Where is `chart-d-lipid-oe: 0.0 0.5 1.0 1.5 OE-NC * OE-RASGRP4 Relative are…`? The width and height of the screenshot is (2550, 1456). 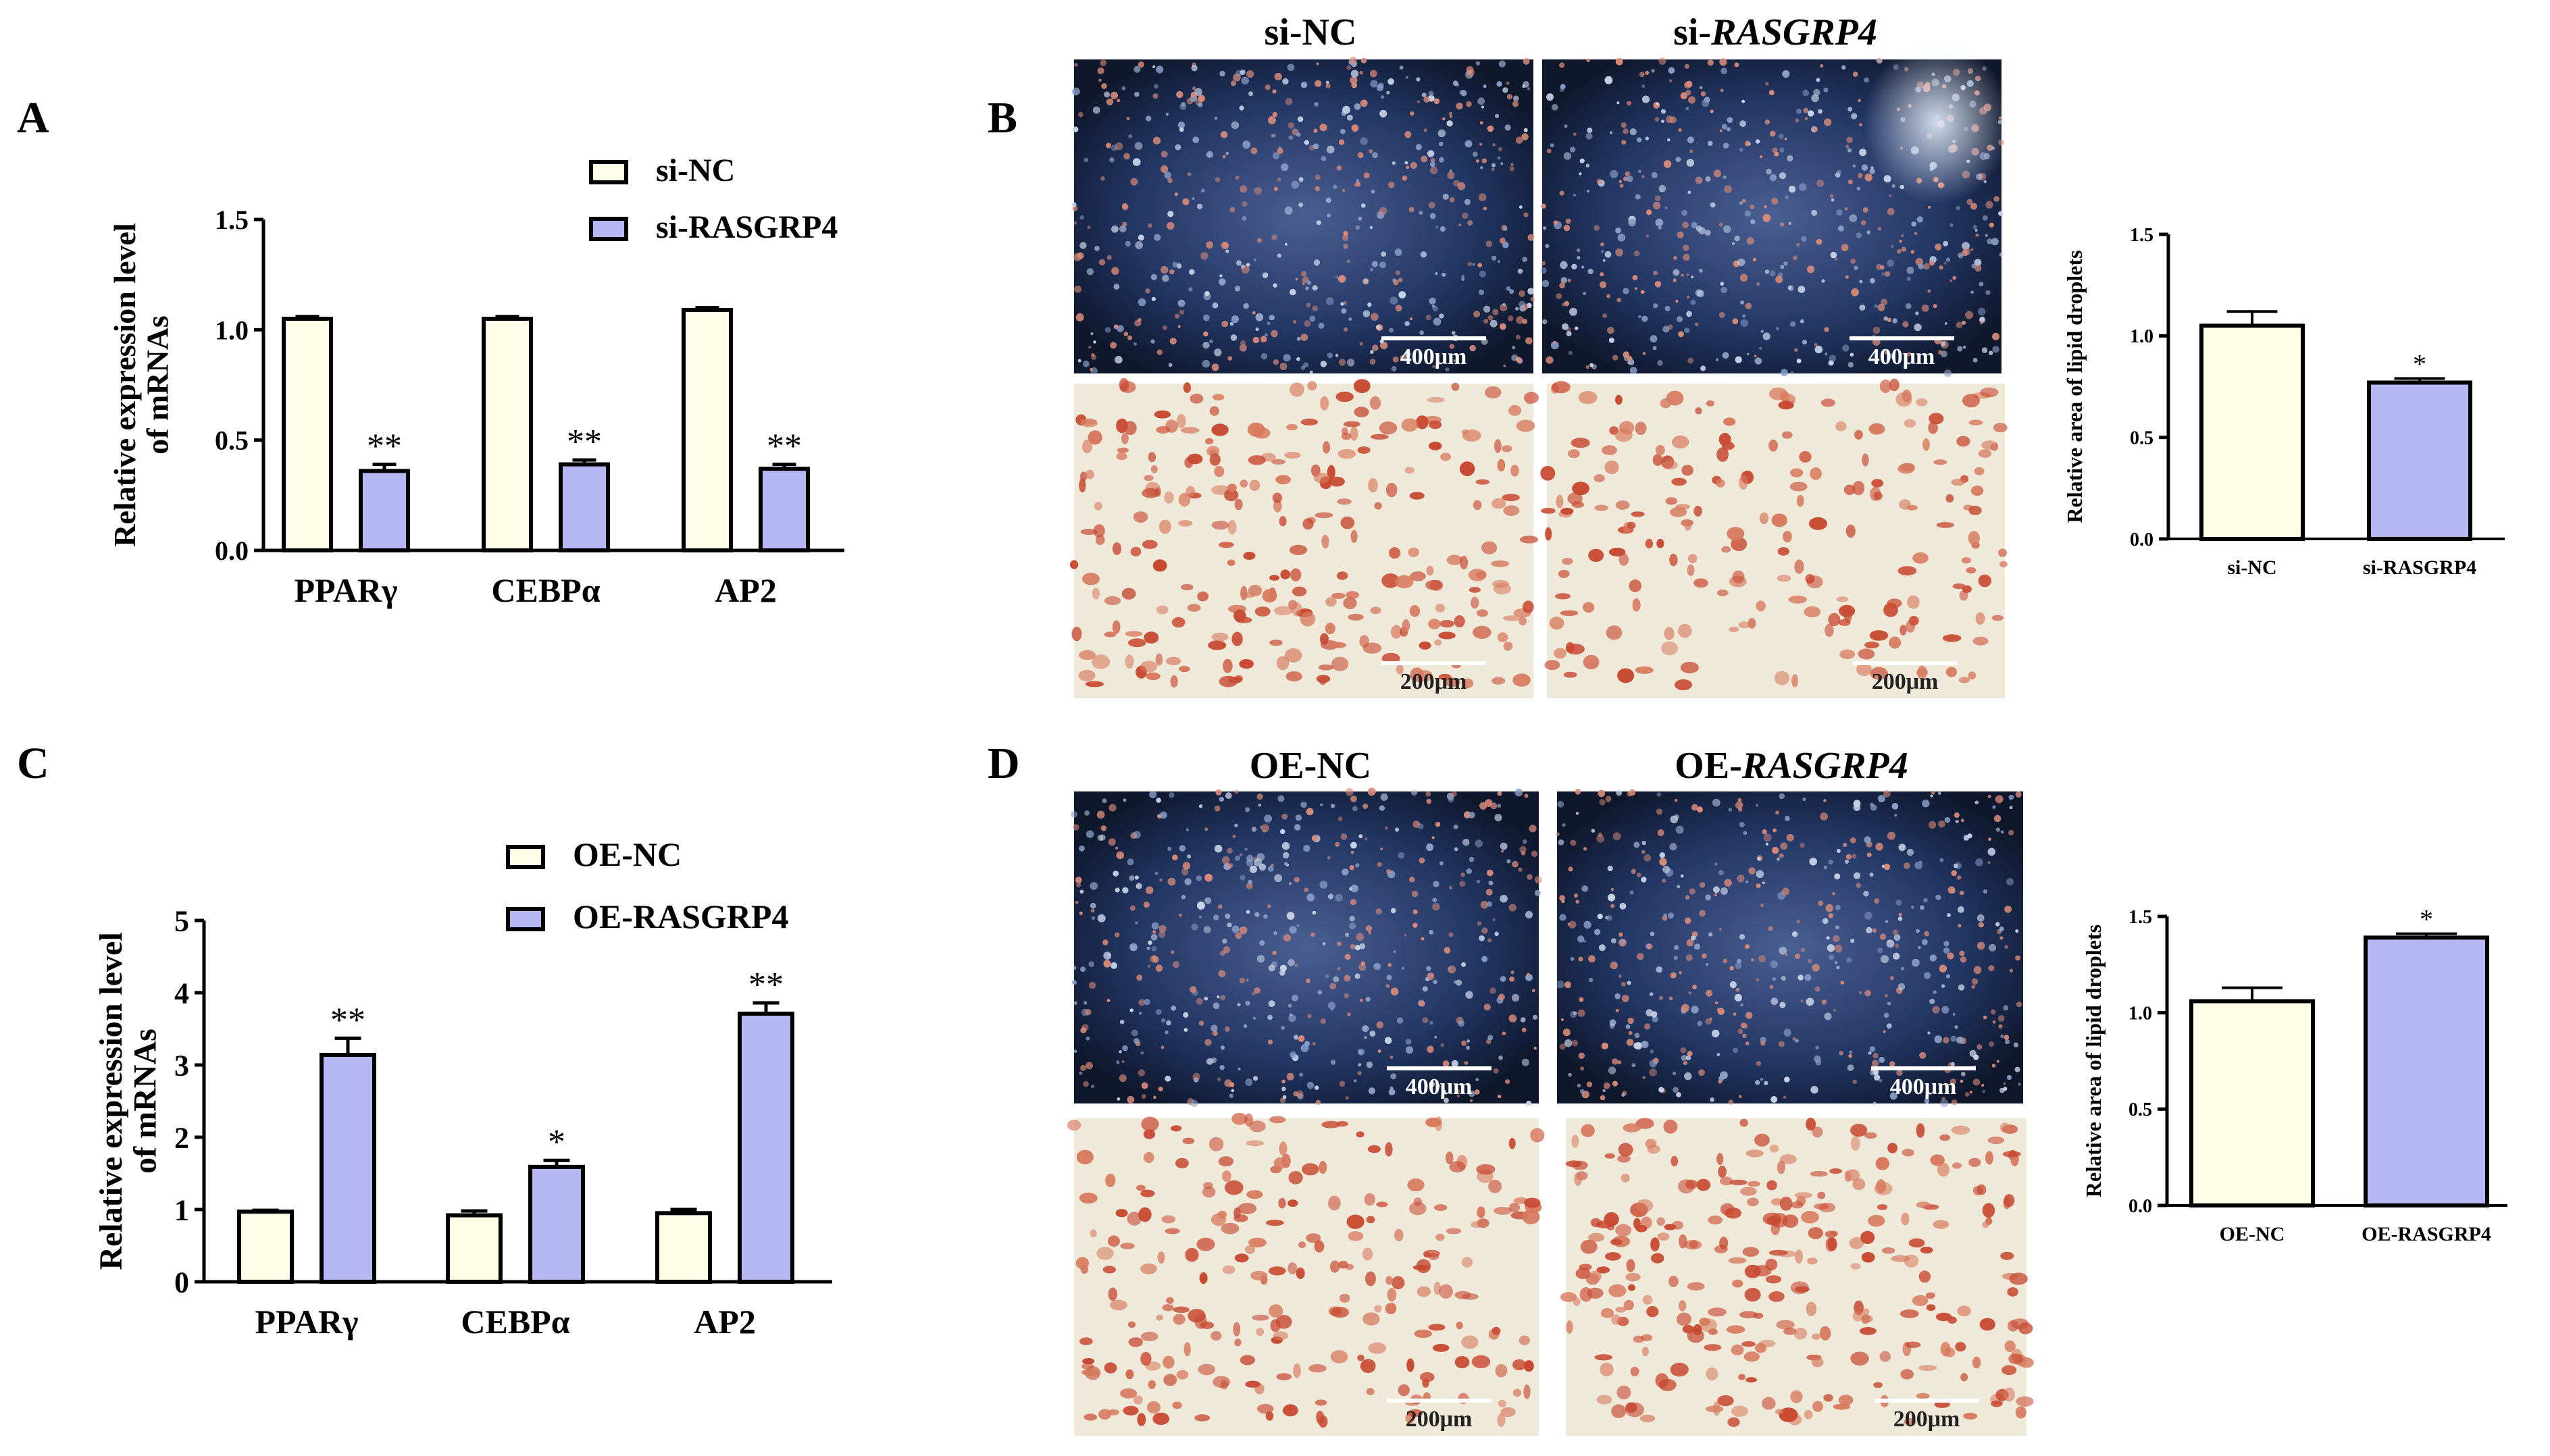 chart-d-lipid-oe: 0.0 0.5 1.0 1.5 OE-NC * OE-RASGRP4 Relative are… is located at coordinates (2294, 1074).